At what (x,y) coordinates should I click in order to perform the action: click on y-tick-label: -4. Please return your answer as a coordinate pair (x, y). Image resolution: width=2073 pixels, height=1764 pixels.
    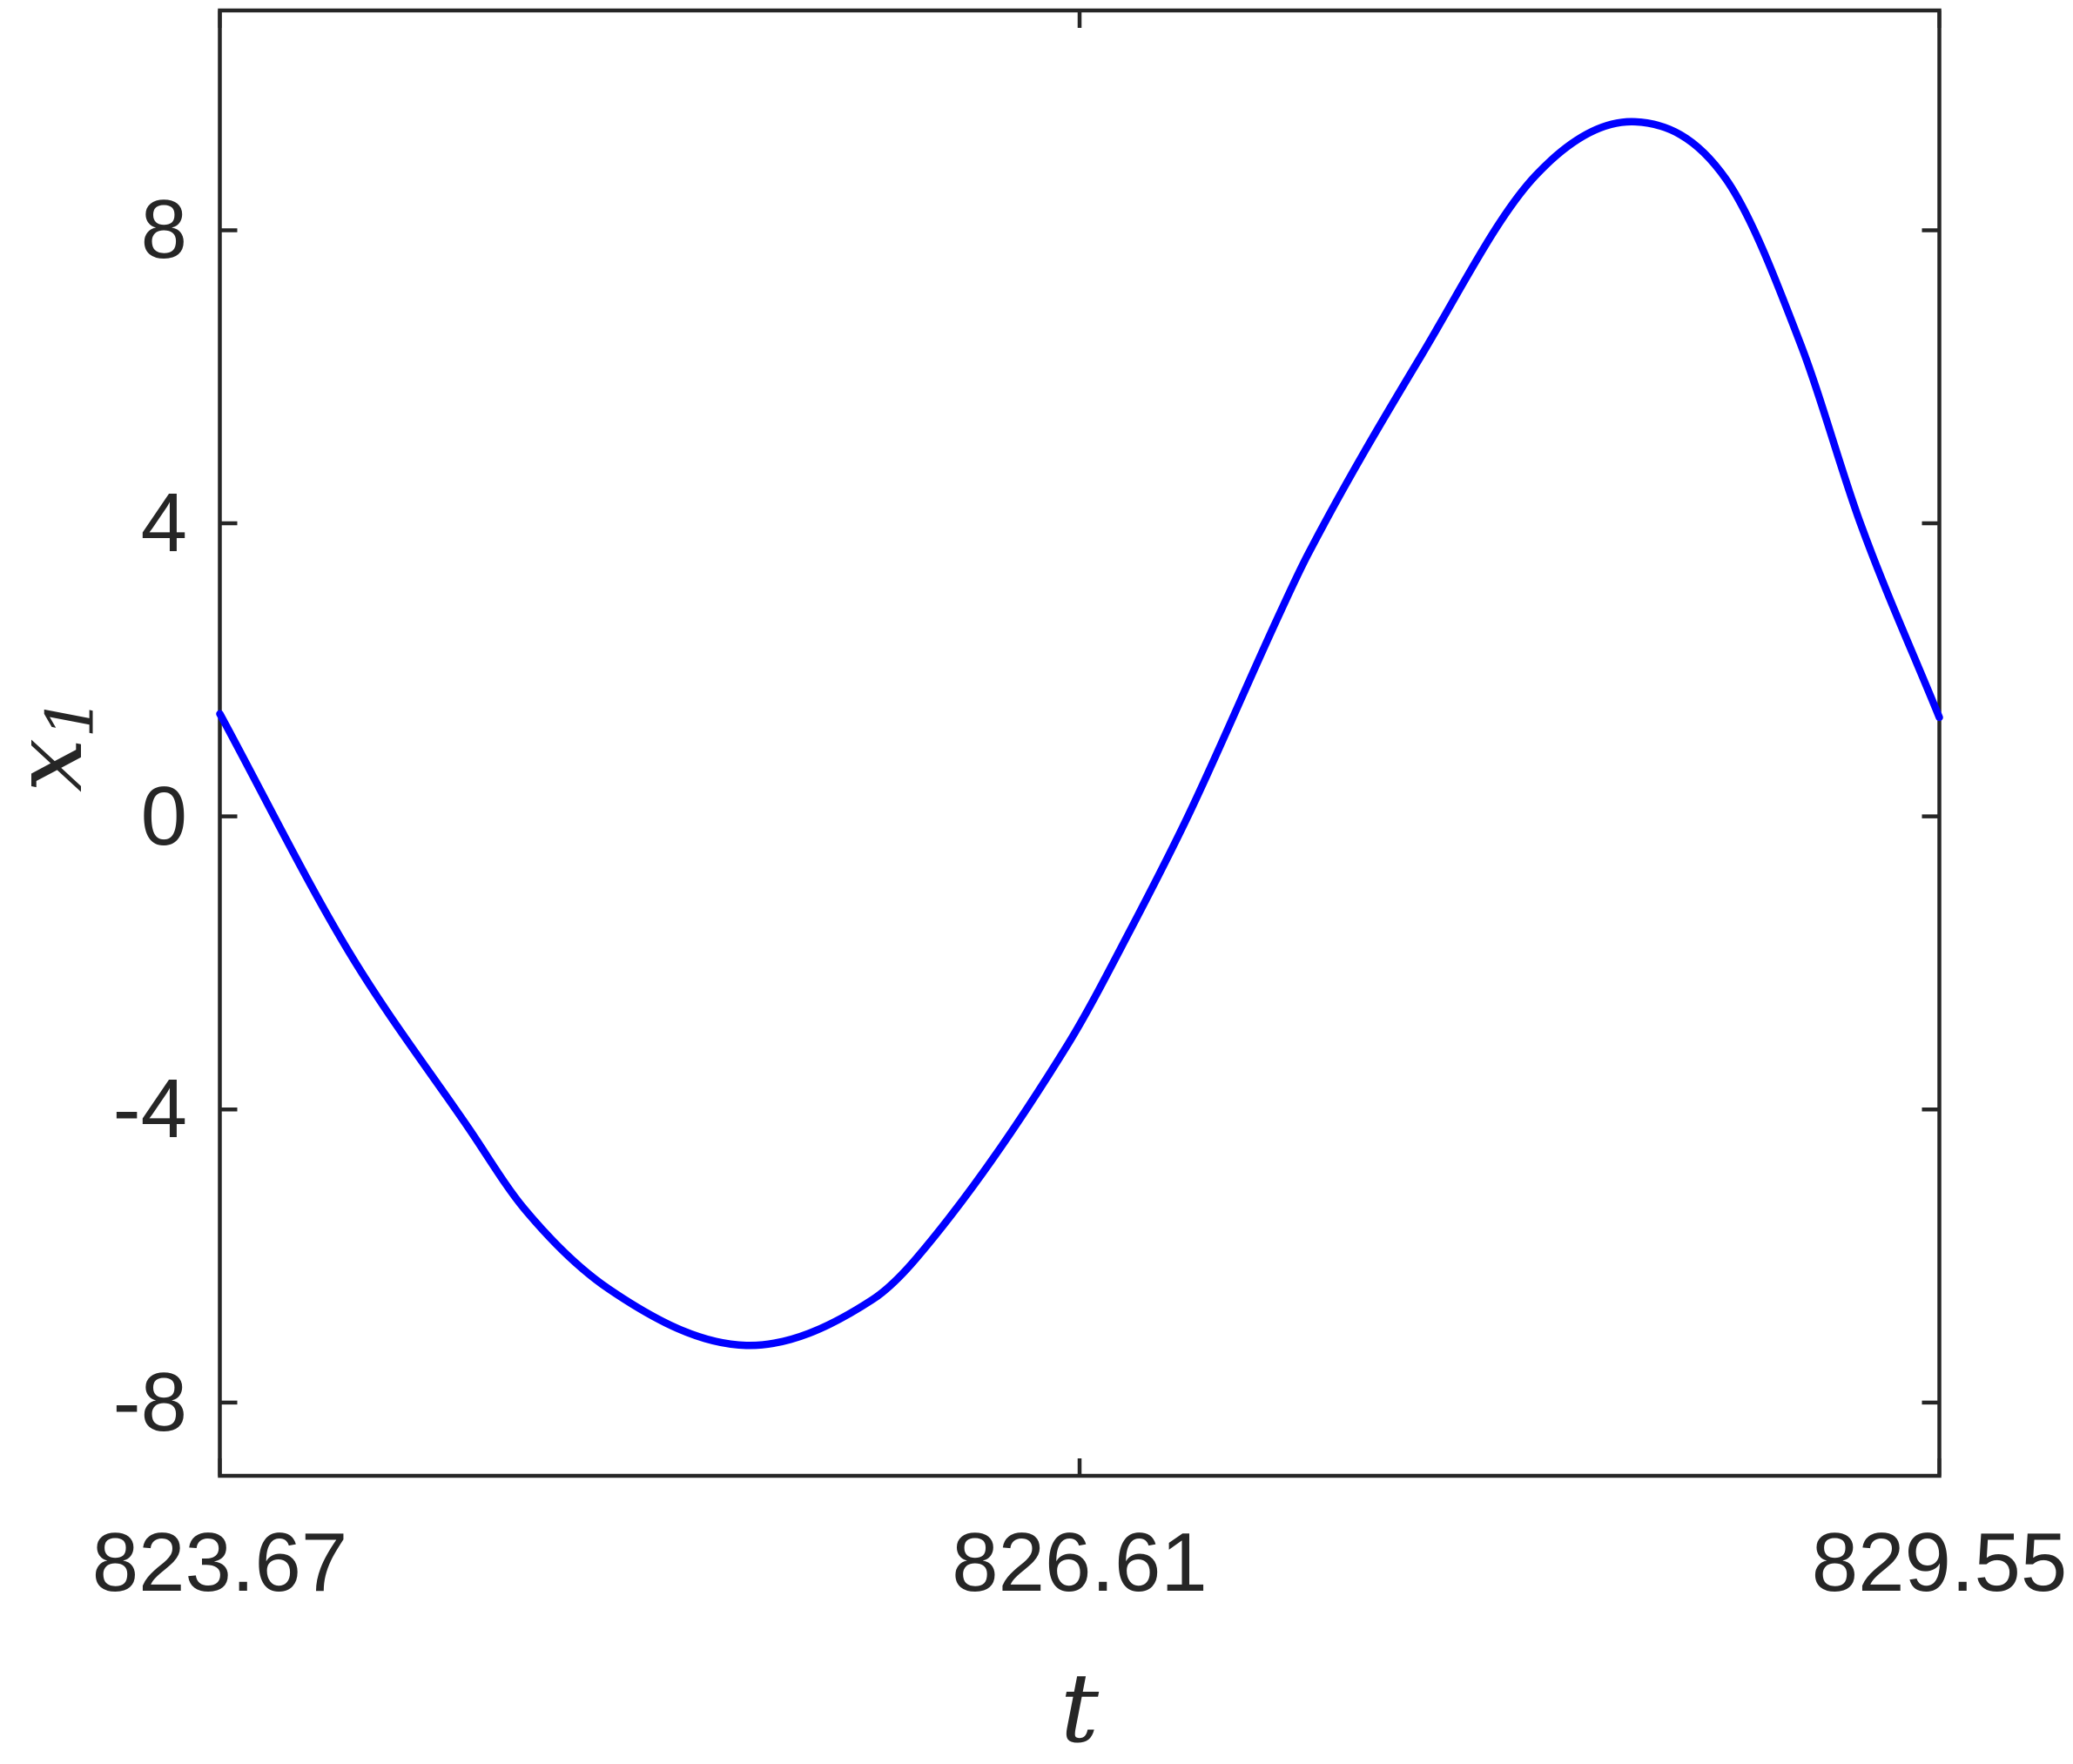
    Looking at the image, I should click on (149, 1109).